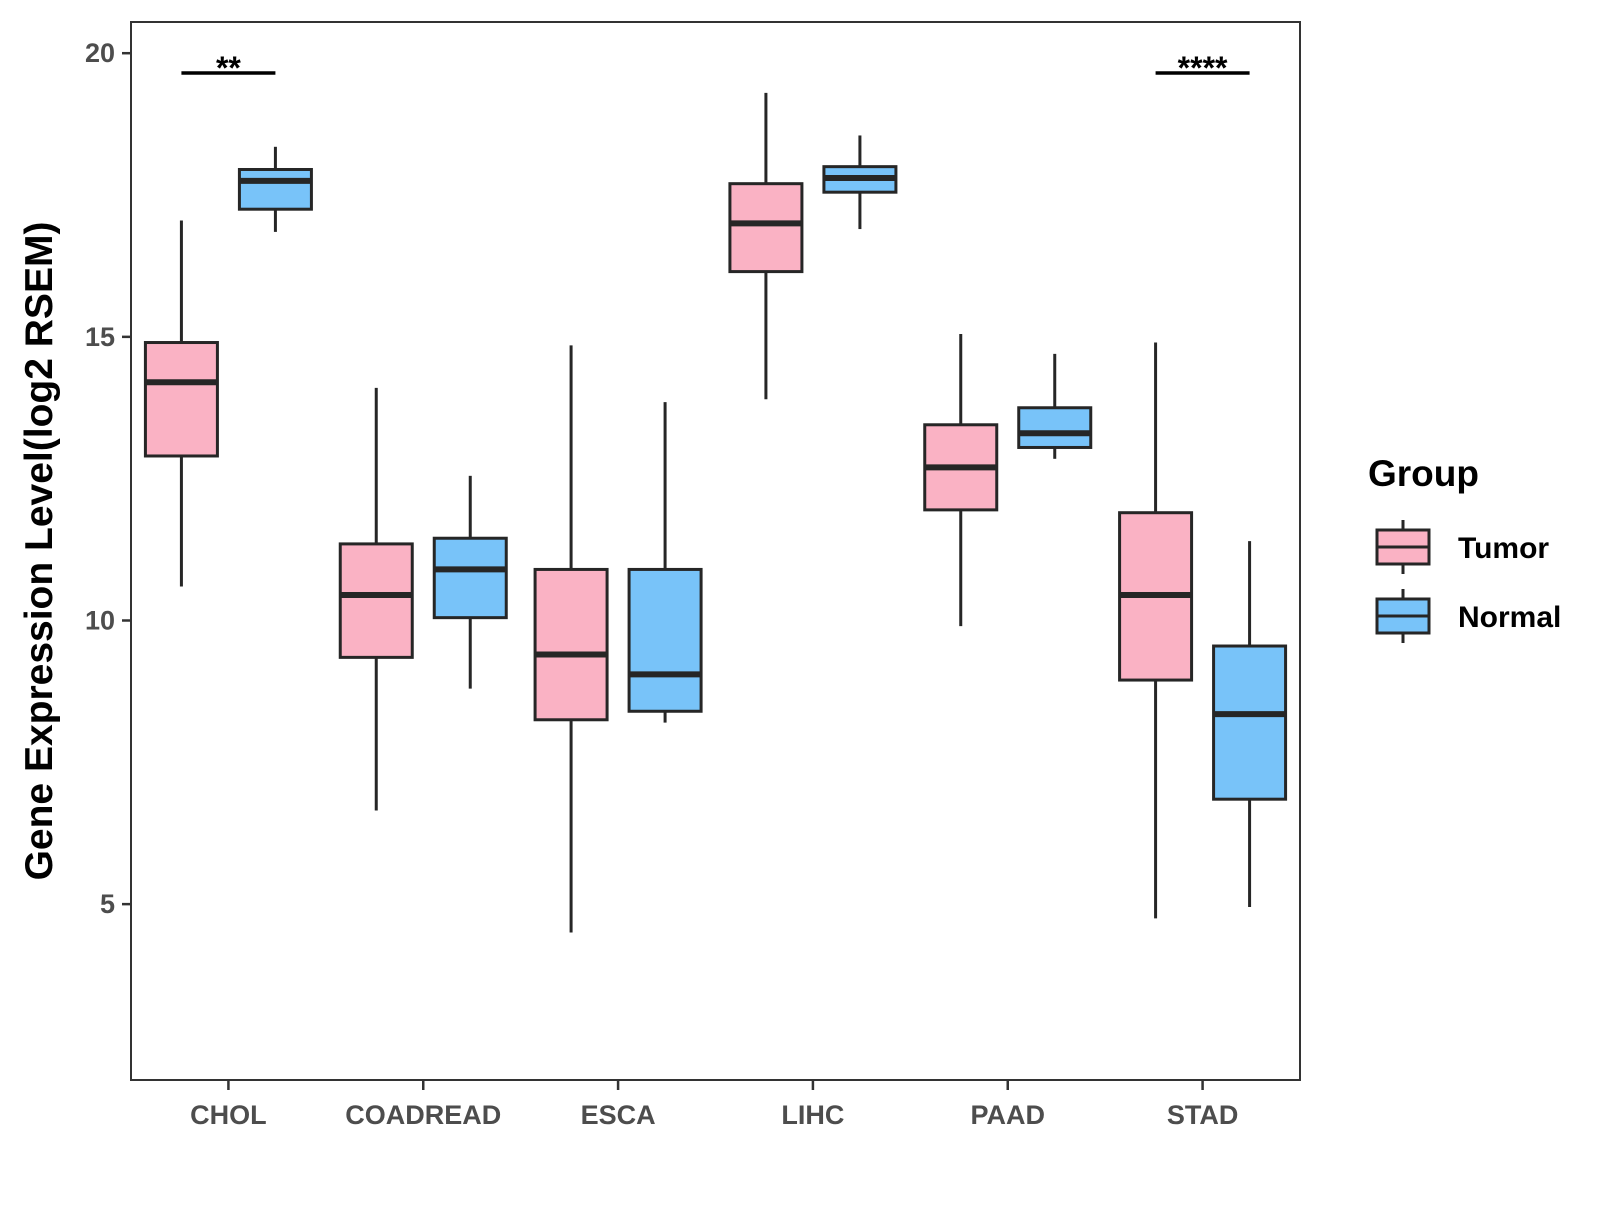 The image size is (1600, 1205). I want to click on box-normal-esca, so click(665, 562).